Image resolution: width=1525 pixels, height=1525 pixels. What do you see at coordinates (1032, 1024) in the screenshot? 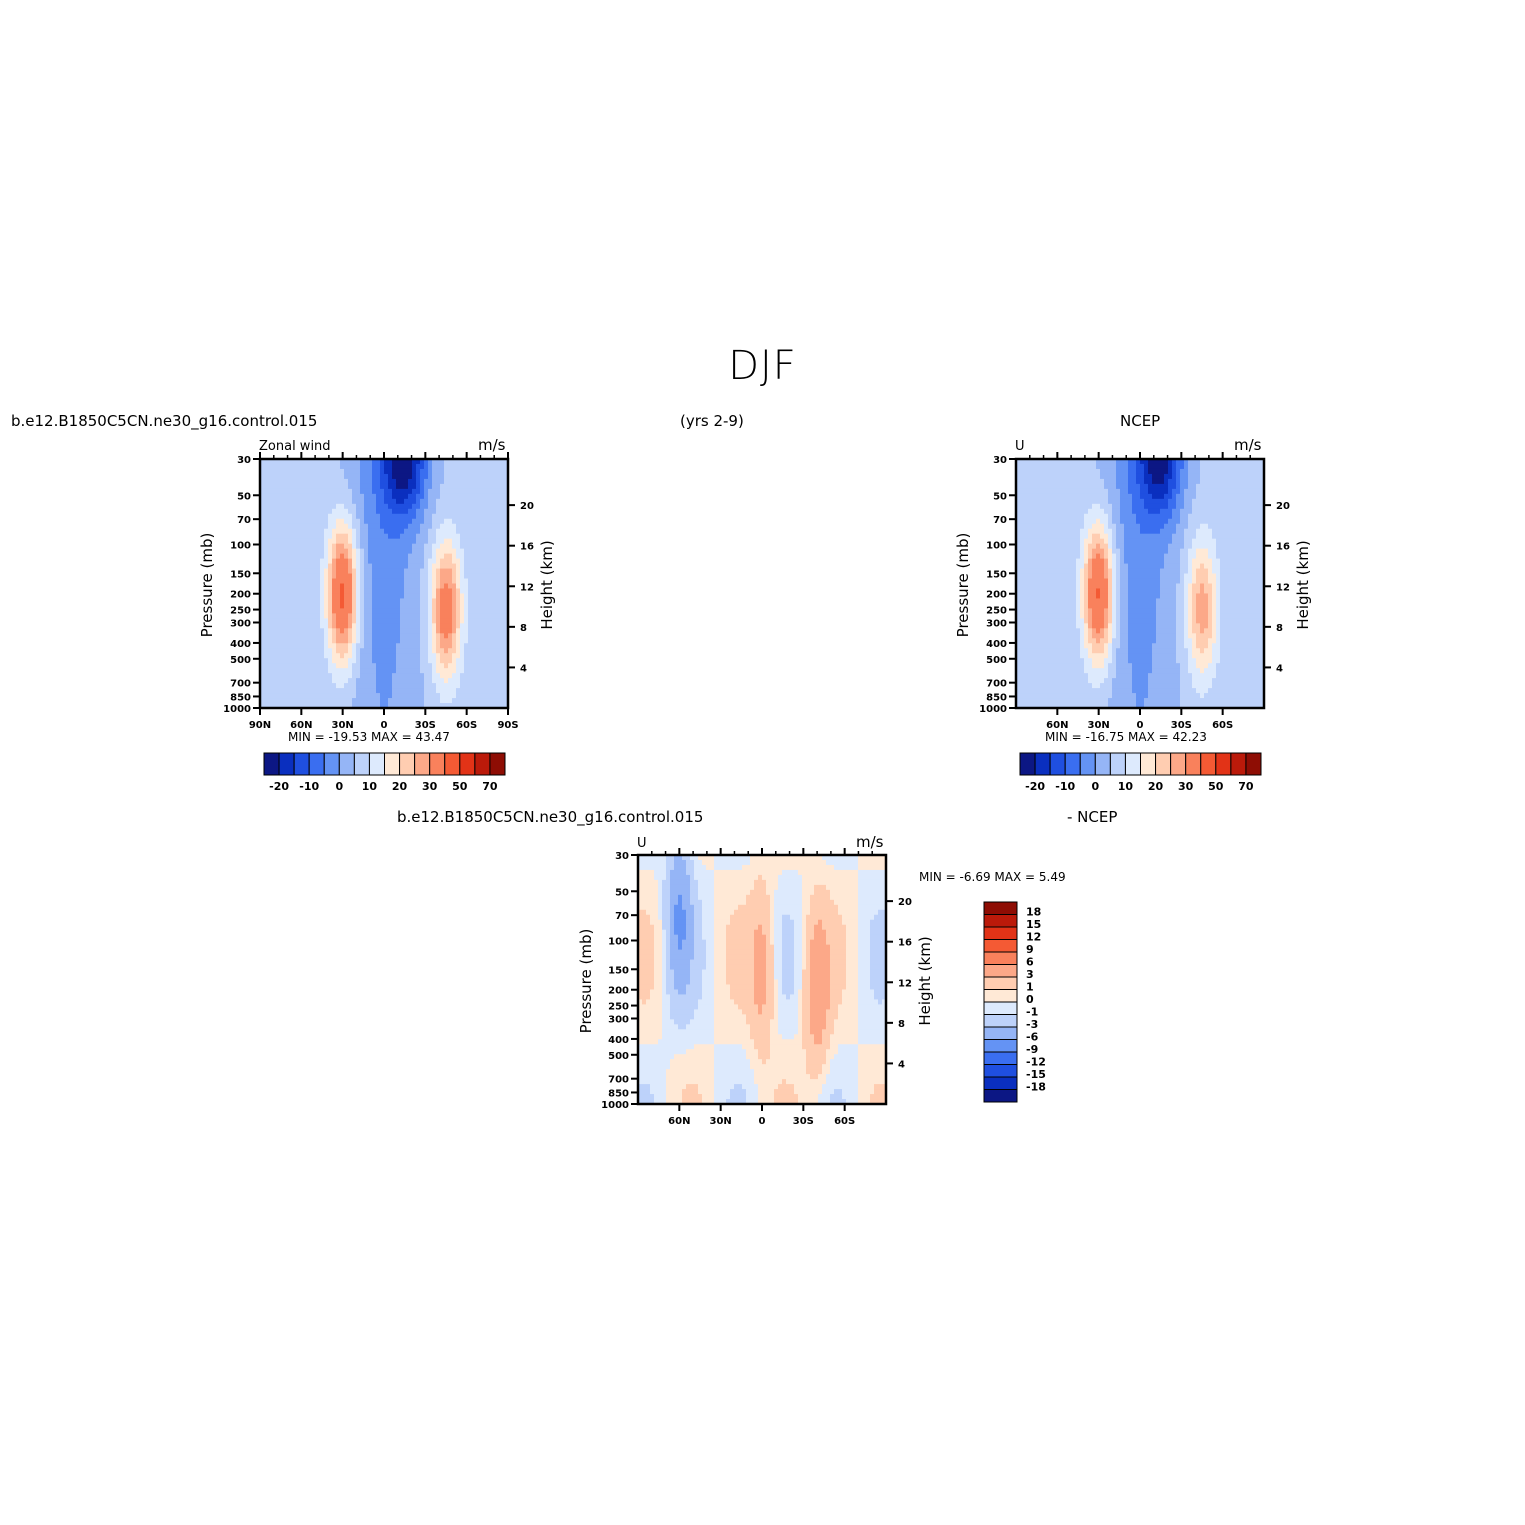
I see `diff-colorbar-label: -3` at bounding box center [1032, 1024].